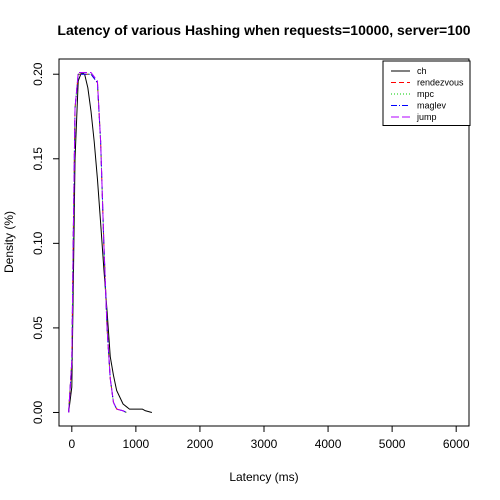 This screenshot has width=500, height=500. I want to click on series-line-maglev, so click(97, 243).